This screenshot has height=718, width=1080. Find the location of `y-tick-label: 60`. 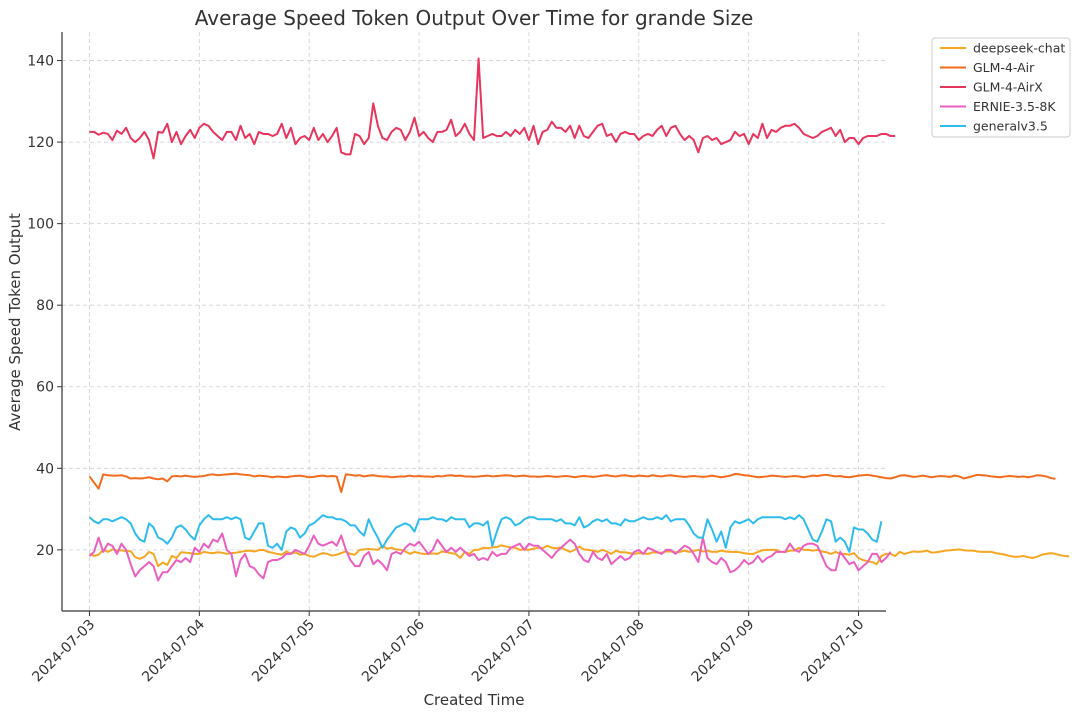

y-tick-label: 60 is located at coordinates (45, 388).